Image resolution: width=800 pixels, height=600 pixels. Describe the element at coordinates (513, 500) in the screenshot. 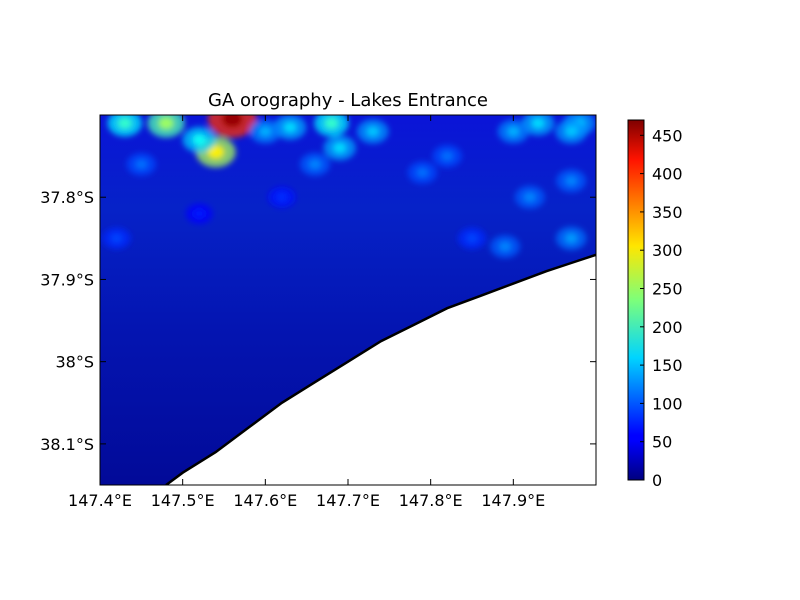

I see `x-tick-label: 147.9°E` at that location.